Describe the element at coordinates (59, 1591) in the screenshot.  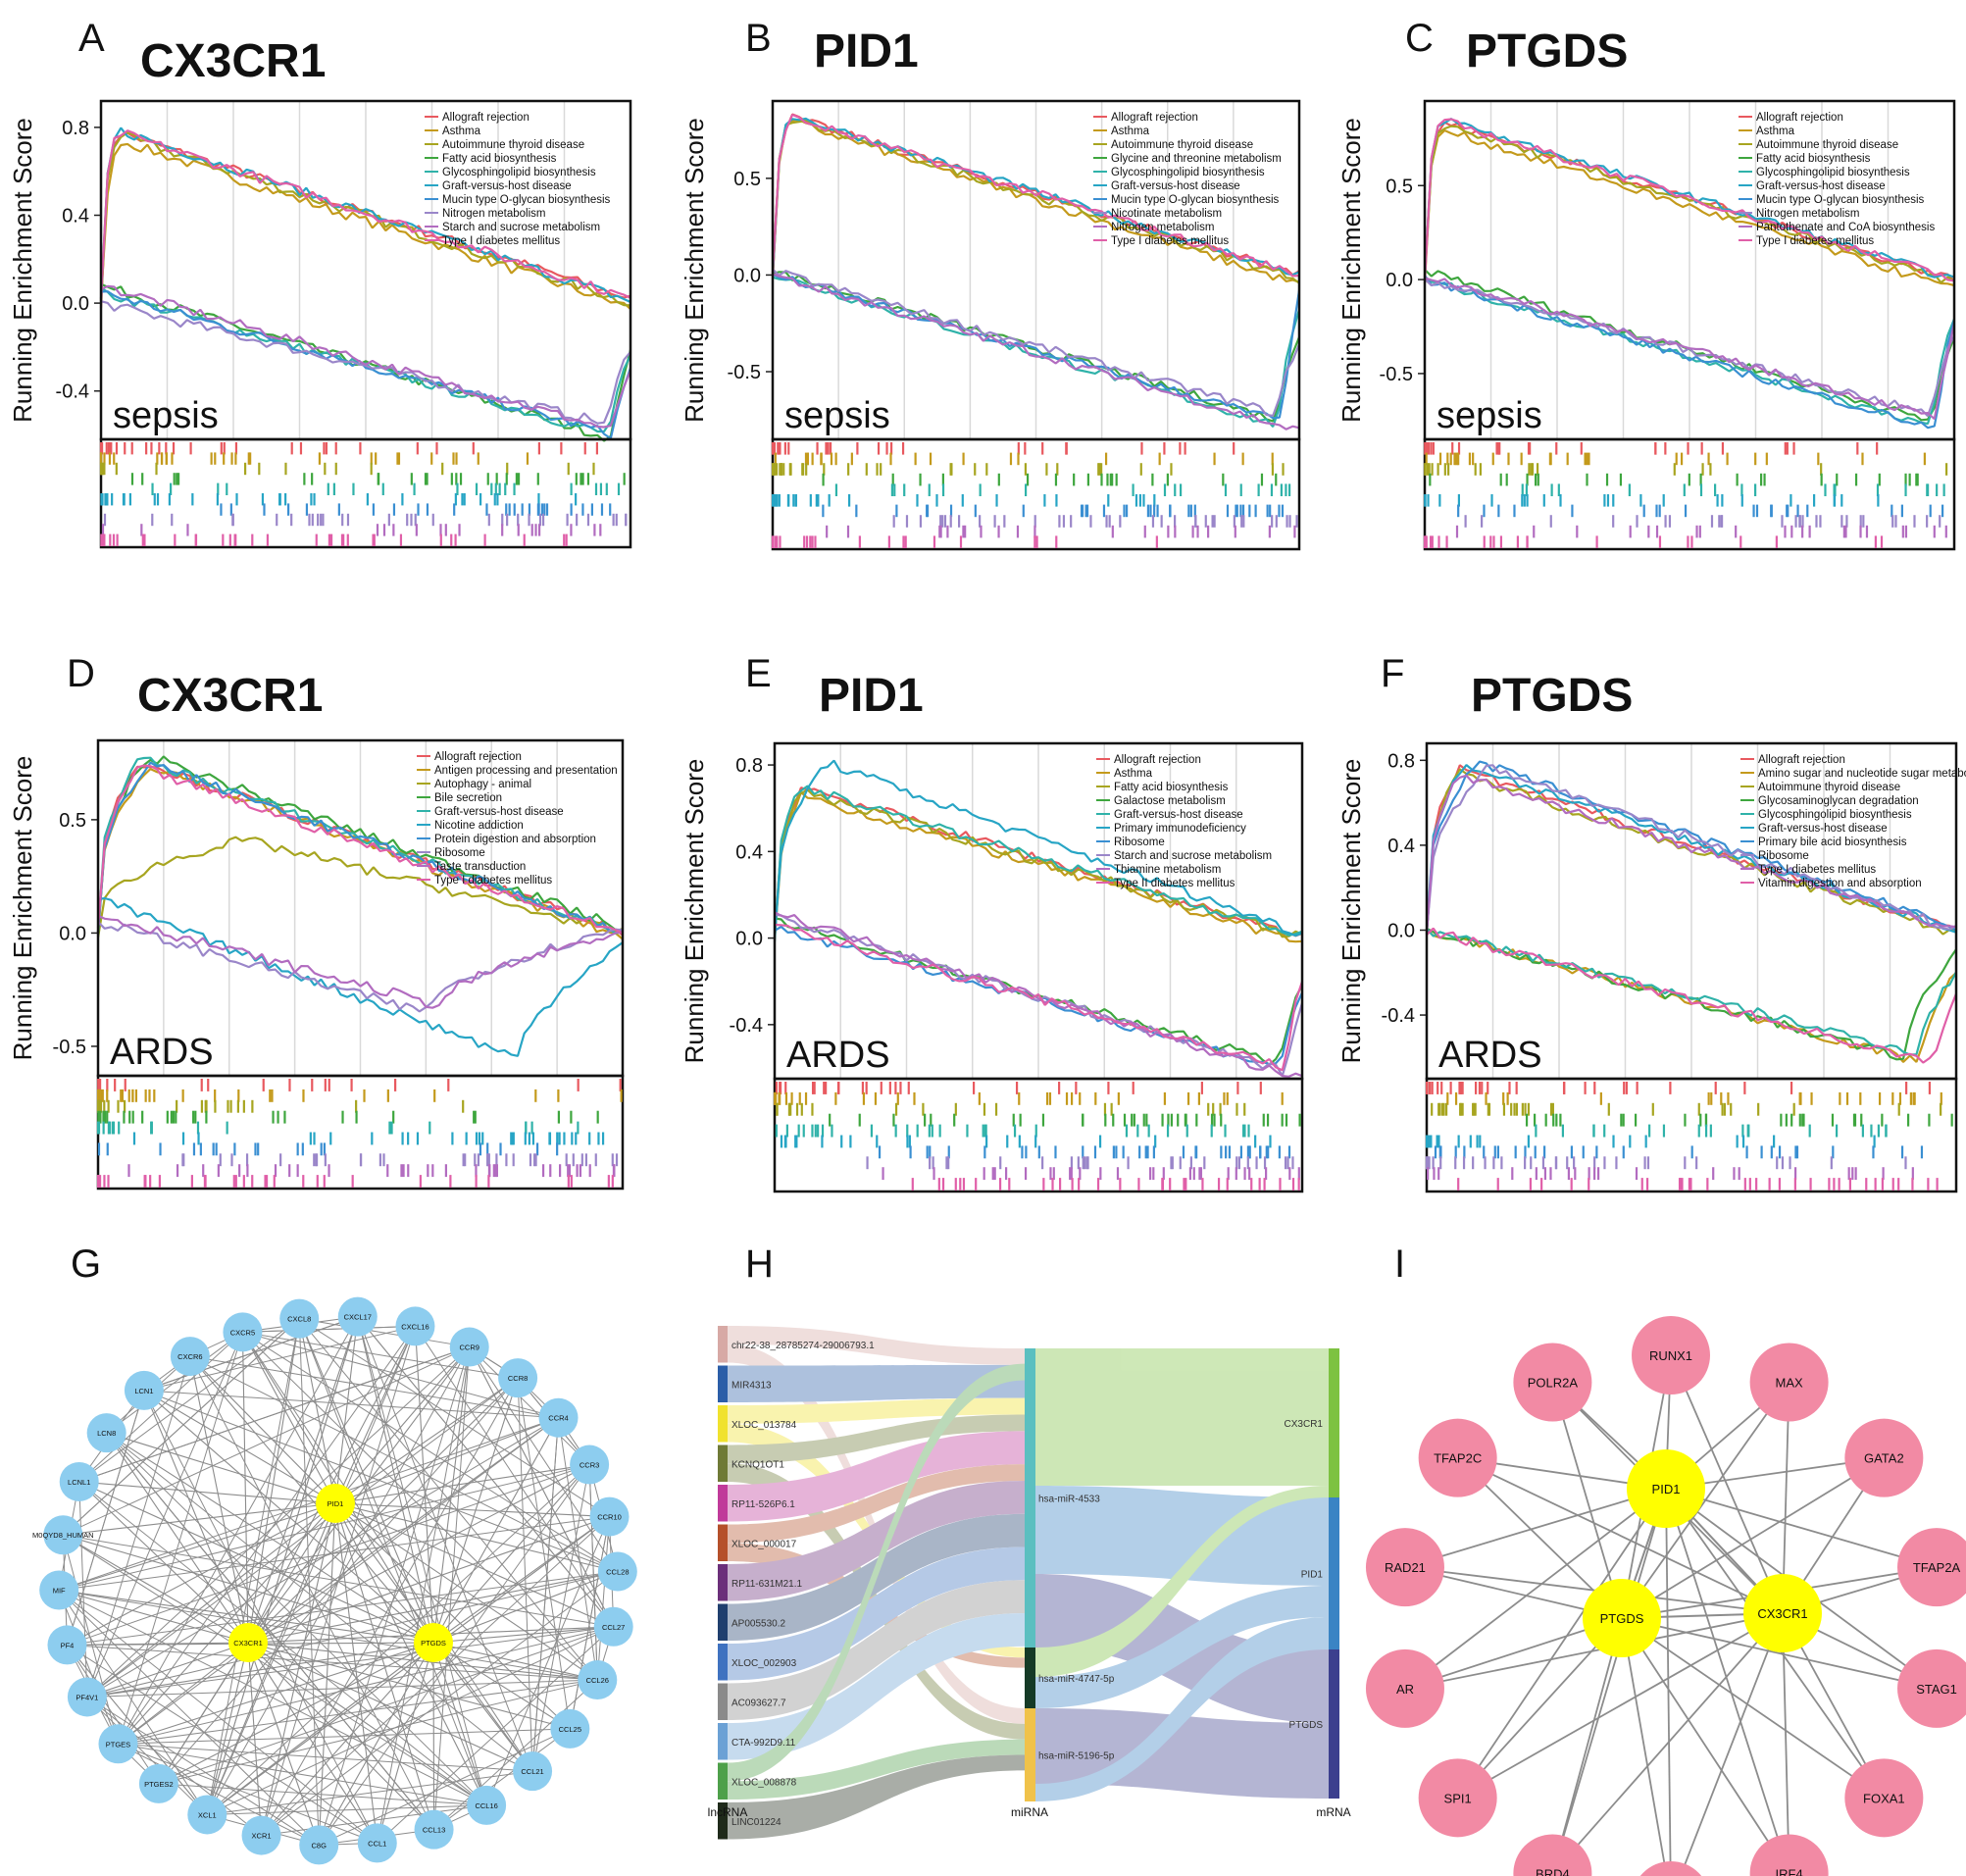
I see `node-label: MIF` at that location.